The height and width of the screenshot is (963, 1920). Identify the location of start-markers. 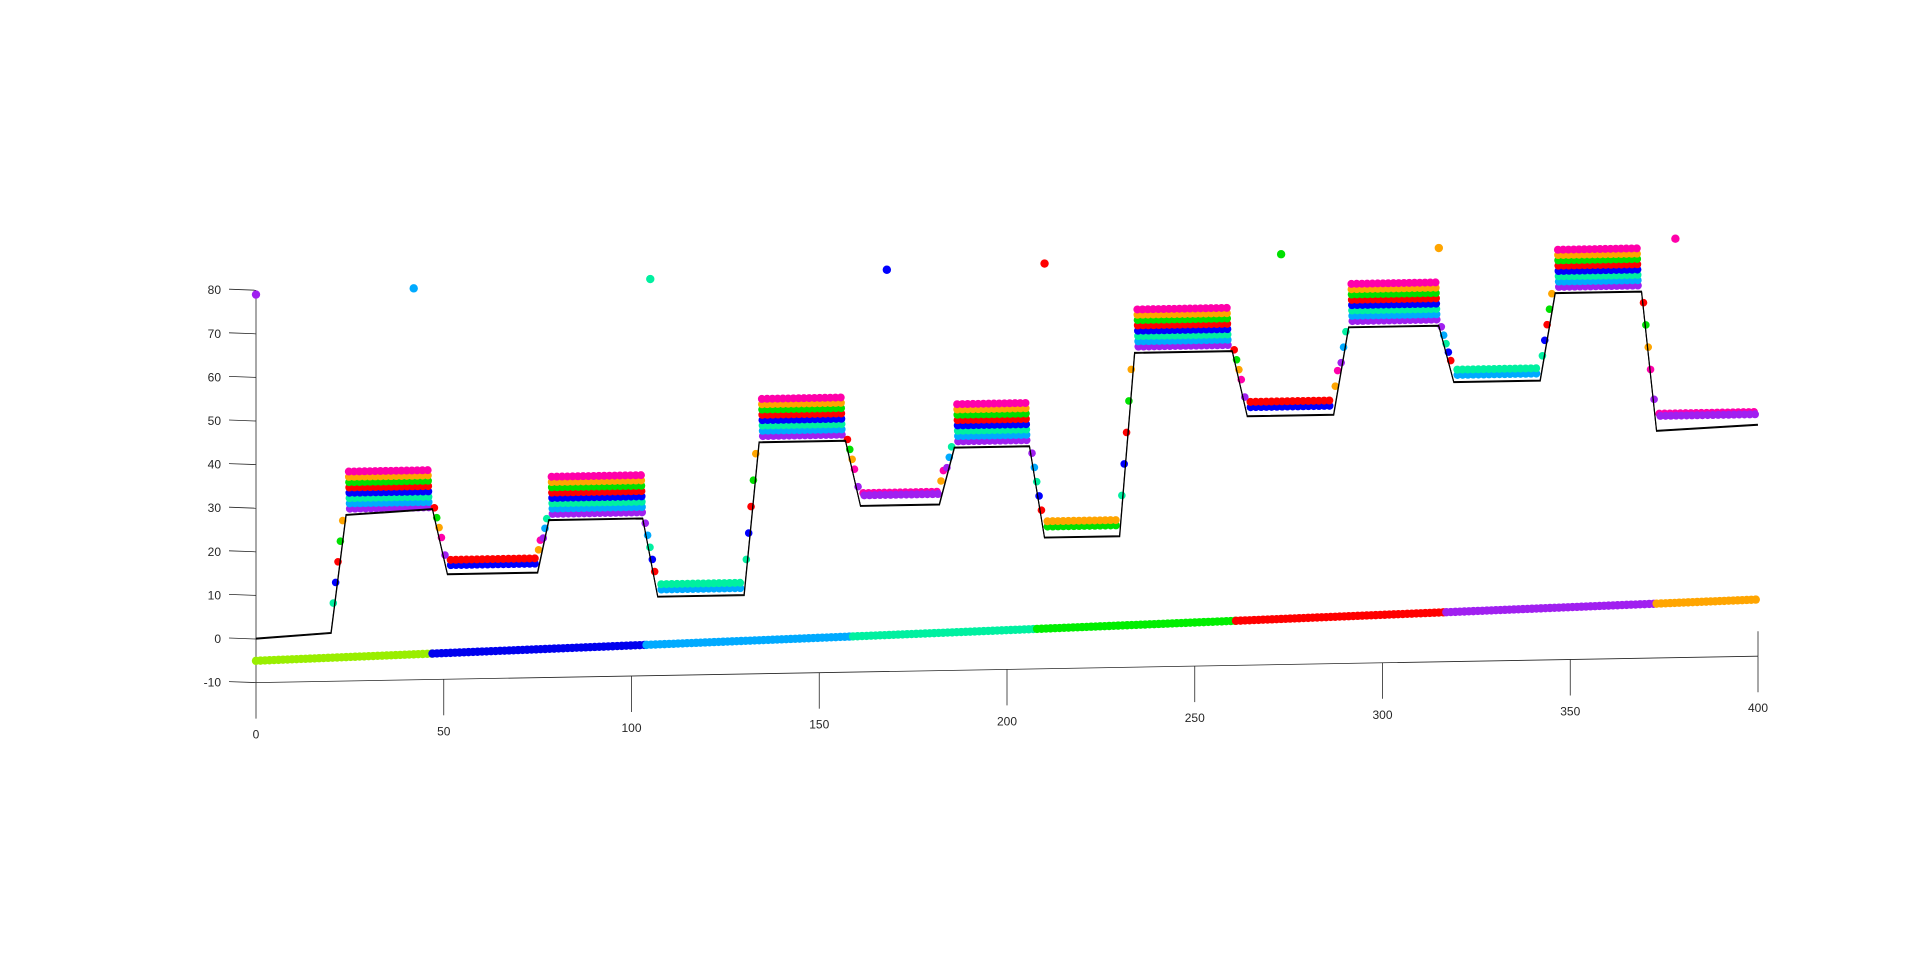
(965, 266).